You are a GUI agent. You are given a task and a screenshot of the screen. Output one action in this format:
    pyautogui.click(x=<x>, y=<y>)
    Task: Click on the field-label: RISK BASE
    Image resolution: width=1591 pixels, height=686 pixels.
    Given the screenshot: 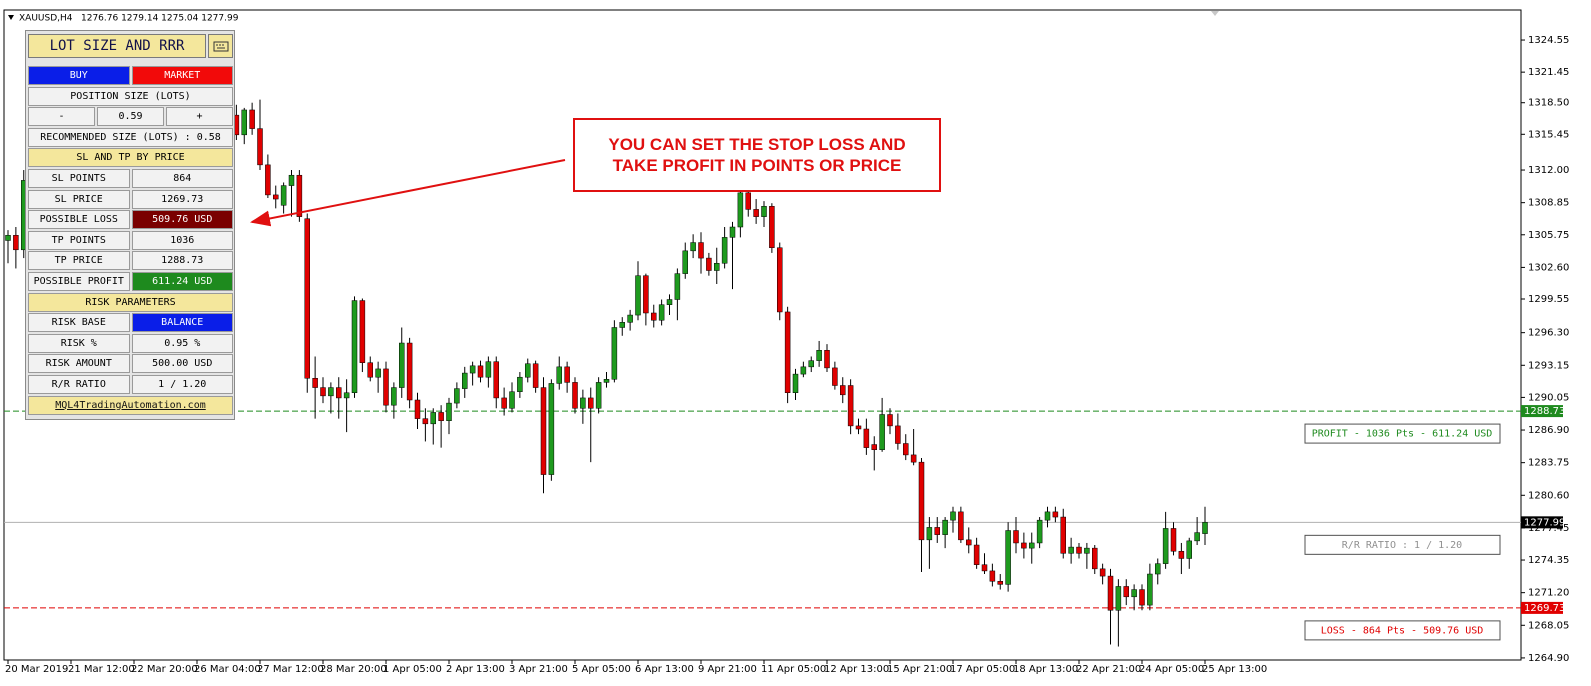 What is the action you would take?
    pyautogui.click(x=79, y=323)
    